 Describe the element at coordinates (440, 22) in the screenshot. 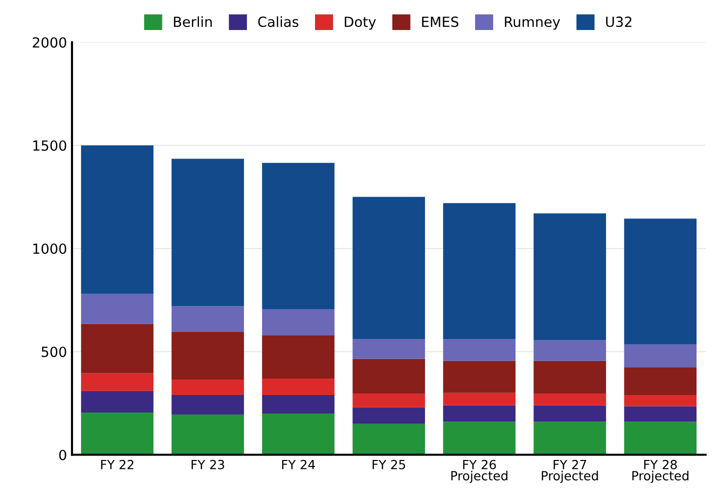

I see `legend-label: EMES` at that location.